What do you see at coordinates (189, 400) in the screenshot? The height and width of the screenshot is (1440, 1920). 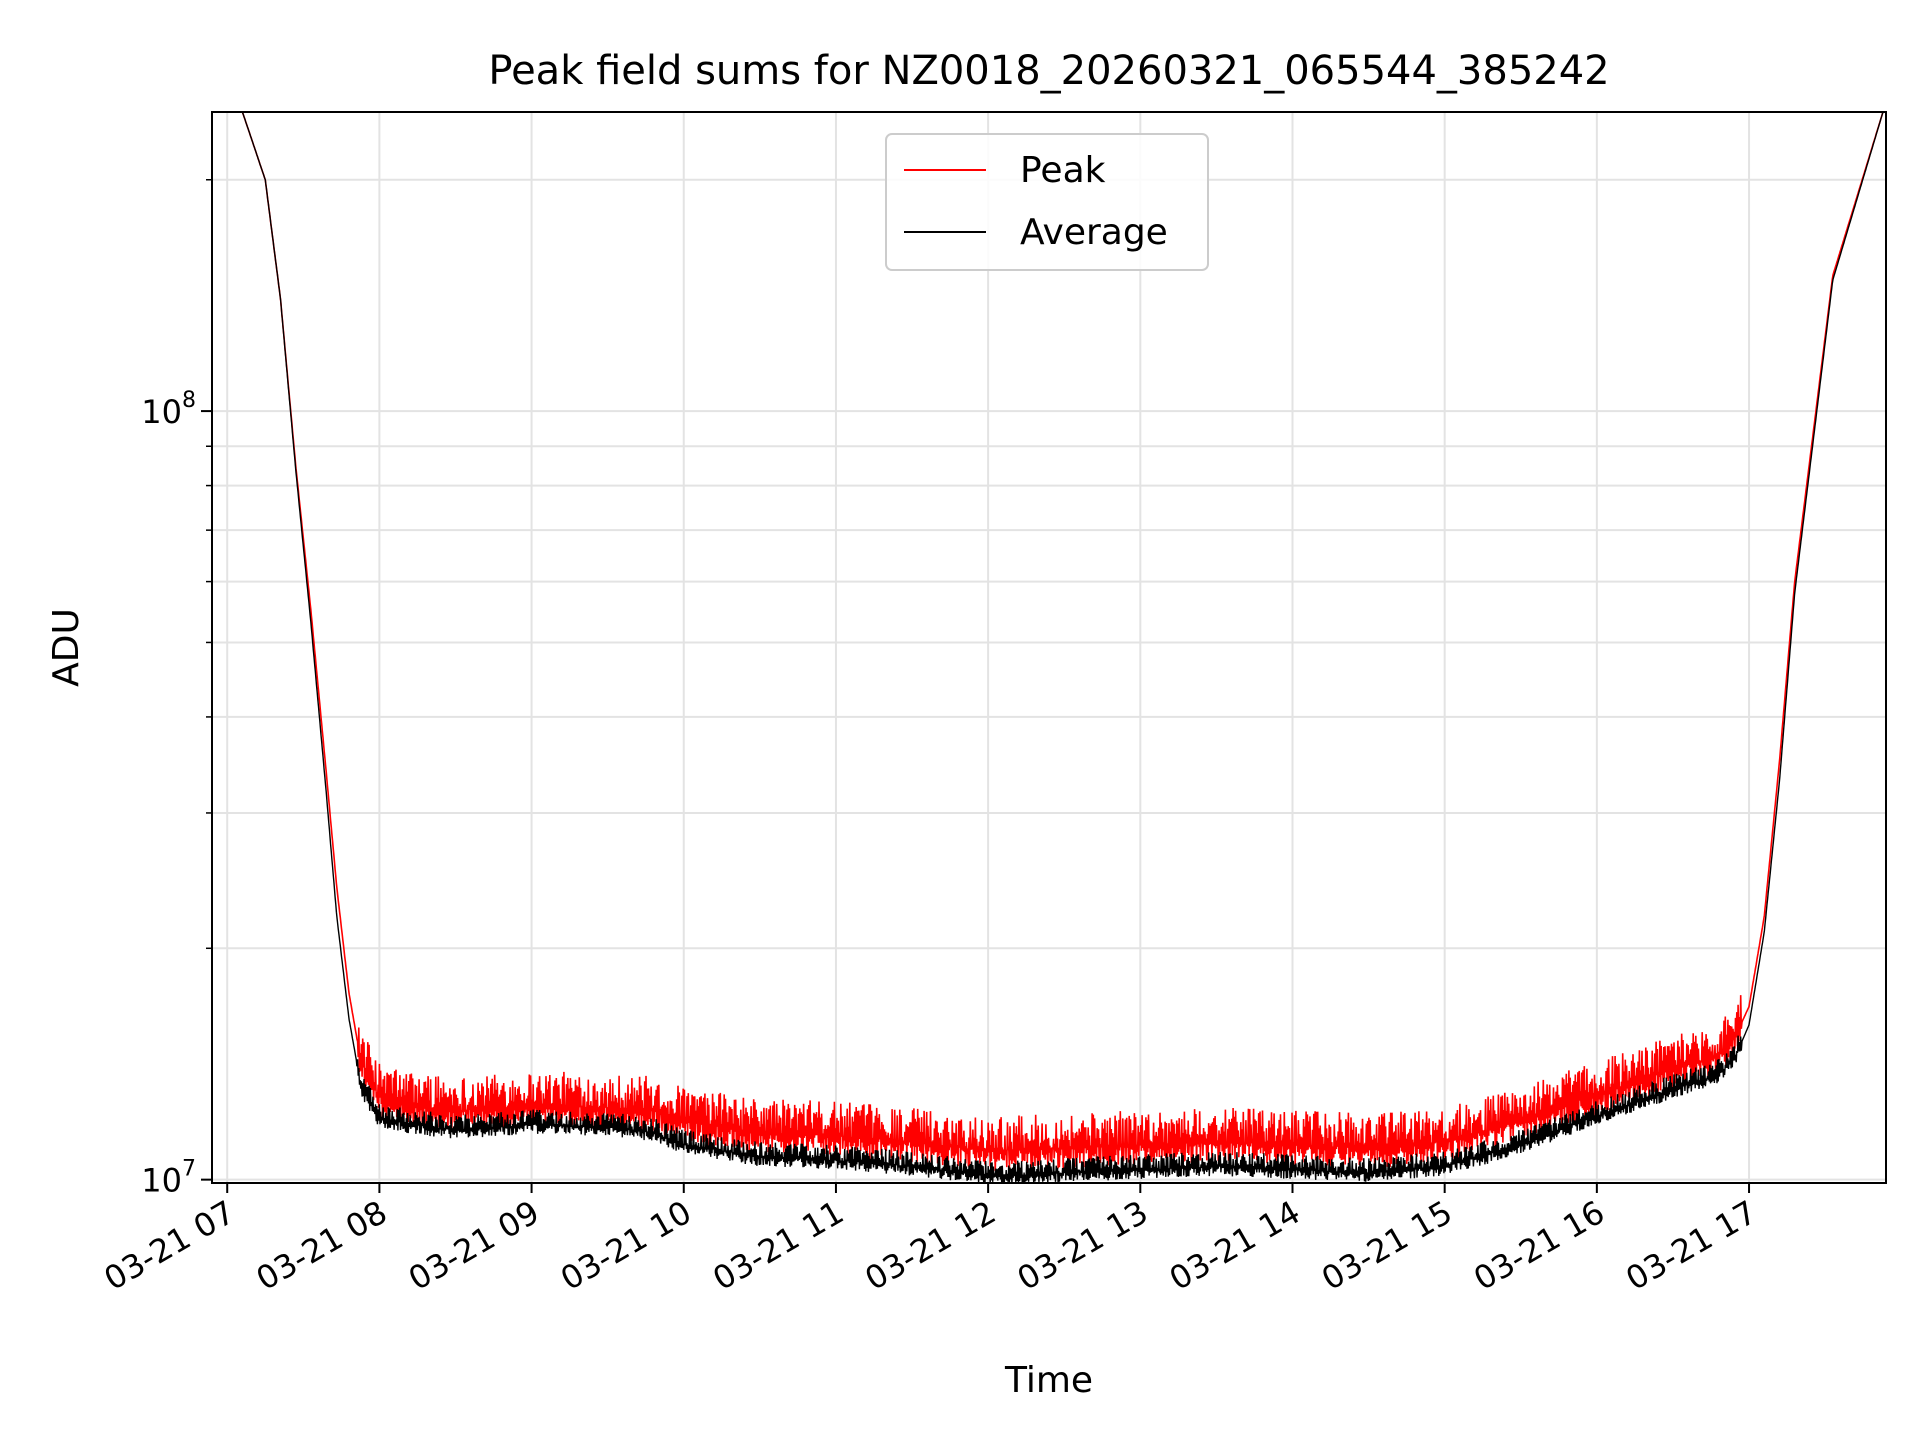 I see `y-tick-exponent: 8` at bounding box center [189, 400].